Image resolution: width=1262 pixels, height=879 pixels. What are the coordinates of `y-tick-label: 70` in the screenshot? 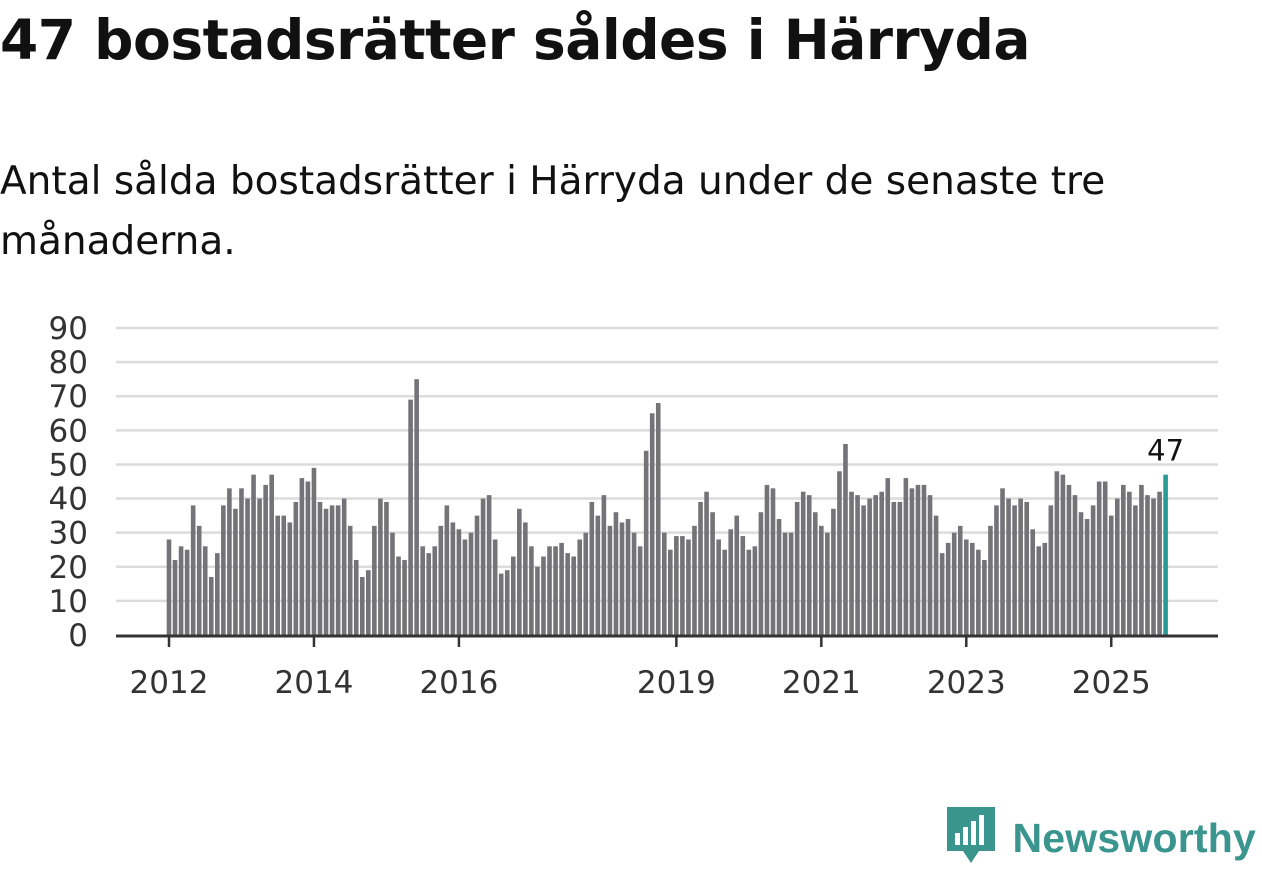 It's located at (68, 397).